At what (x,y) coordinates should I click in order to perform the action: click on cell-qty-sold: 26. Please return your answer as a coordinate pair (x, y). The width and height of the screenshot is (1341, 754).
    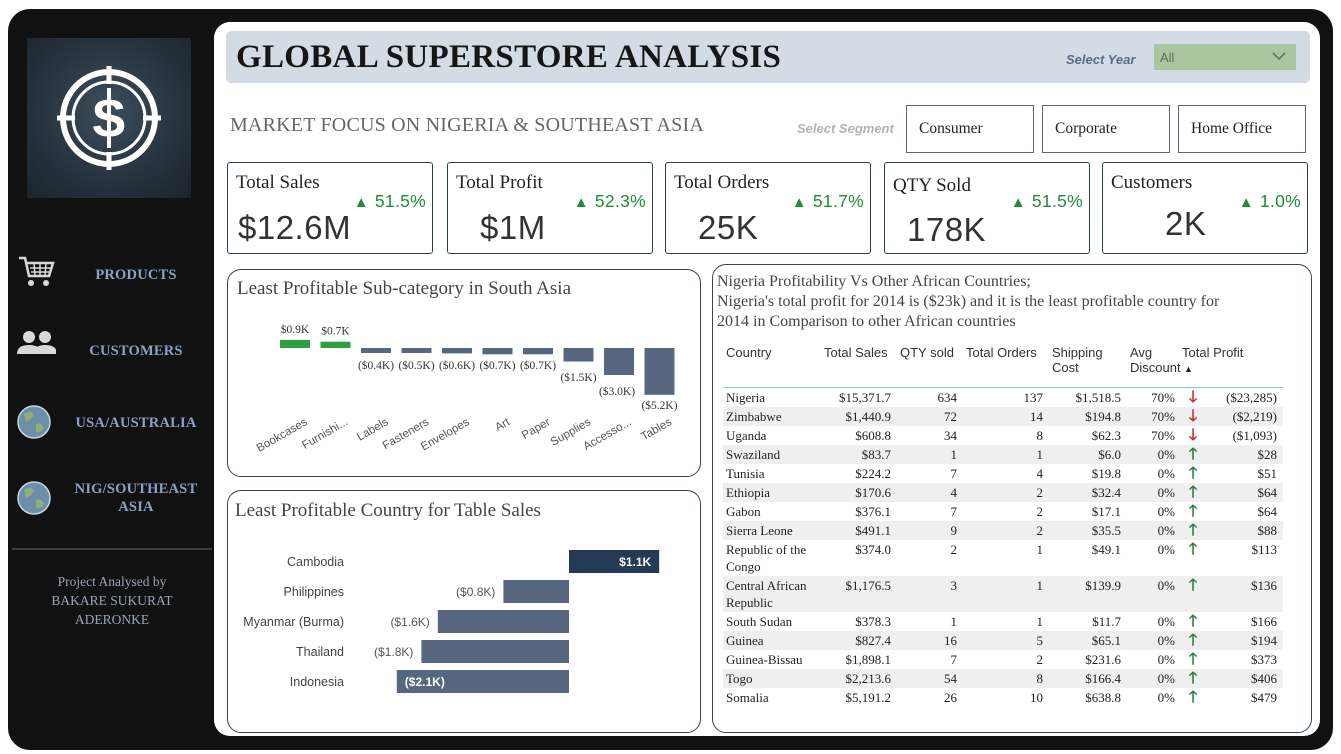
    Looking at the image, I should click on (950, 697).